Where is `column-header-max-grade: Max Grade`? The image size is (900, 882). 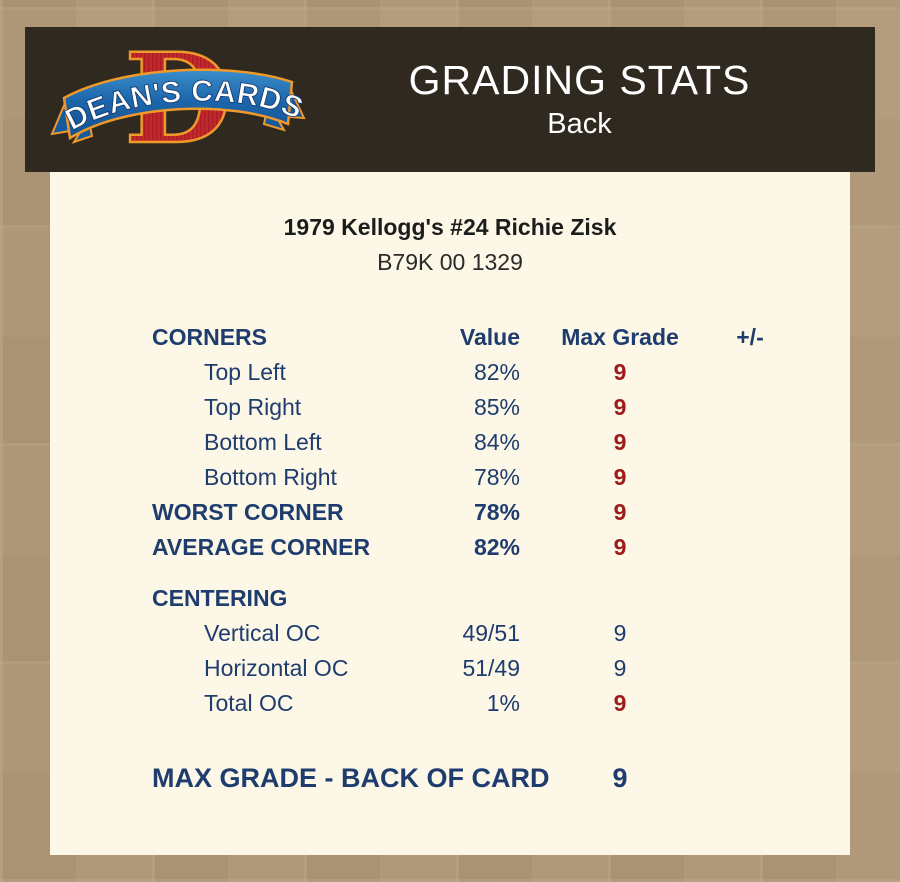
column-header-max-grade: Max Grade is located at coordinates (620, 337).